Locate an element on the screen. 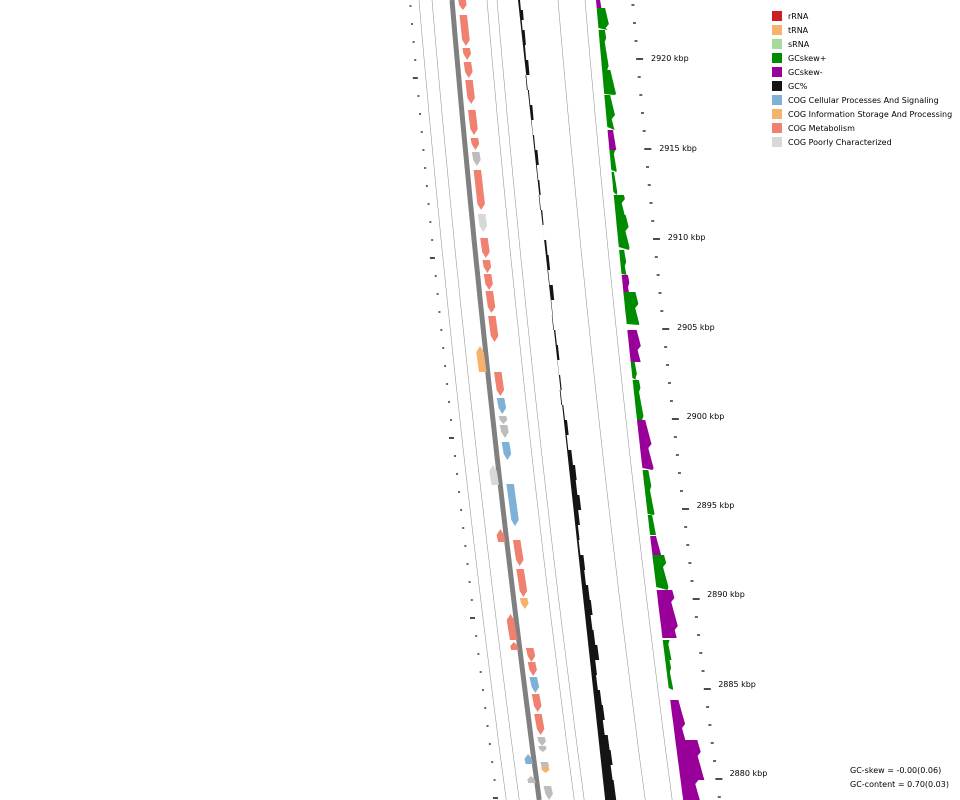  legend-swatch-gcskew-minus is located at coordinates (777, 72).